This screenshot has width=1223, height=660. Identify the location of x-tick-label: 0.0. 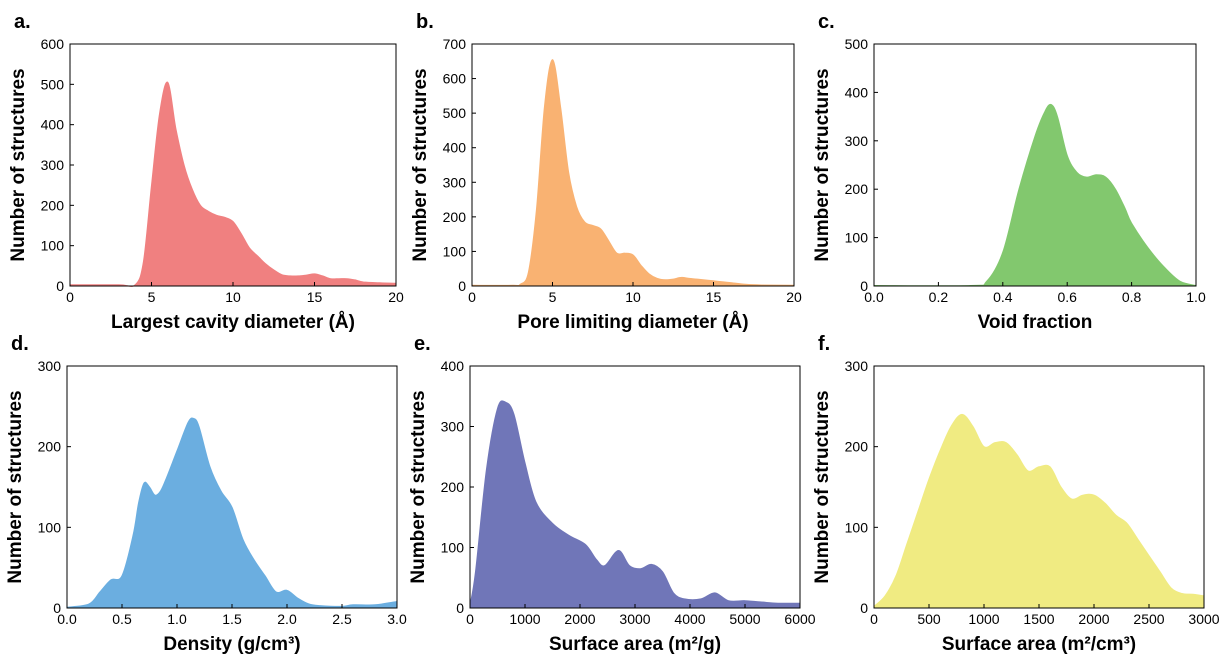
(874, 297).